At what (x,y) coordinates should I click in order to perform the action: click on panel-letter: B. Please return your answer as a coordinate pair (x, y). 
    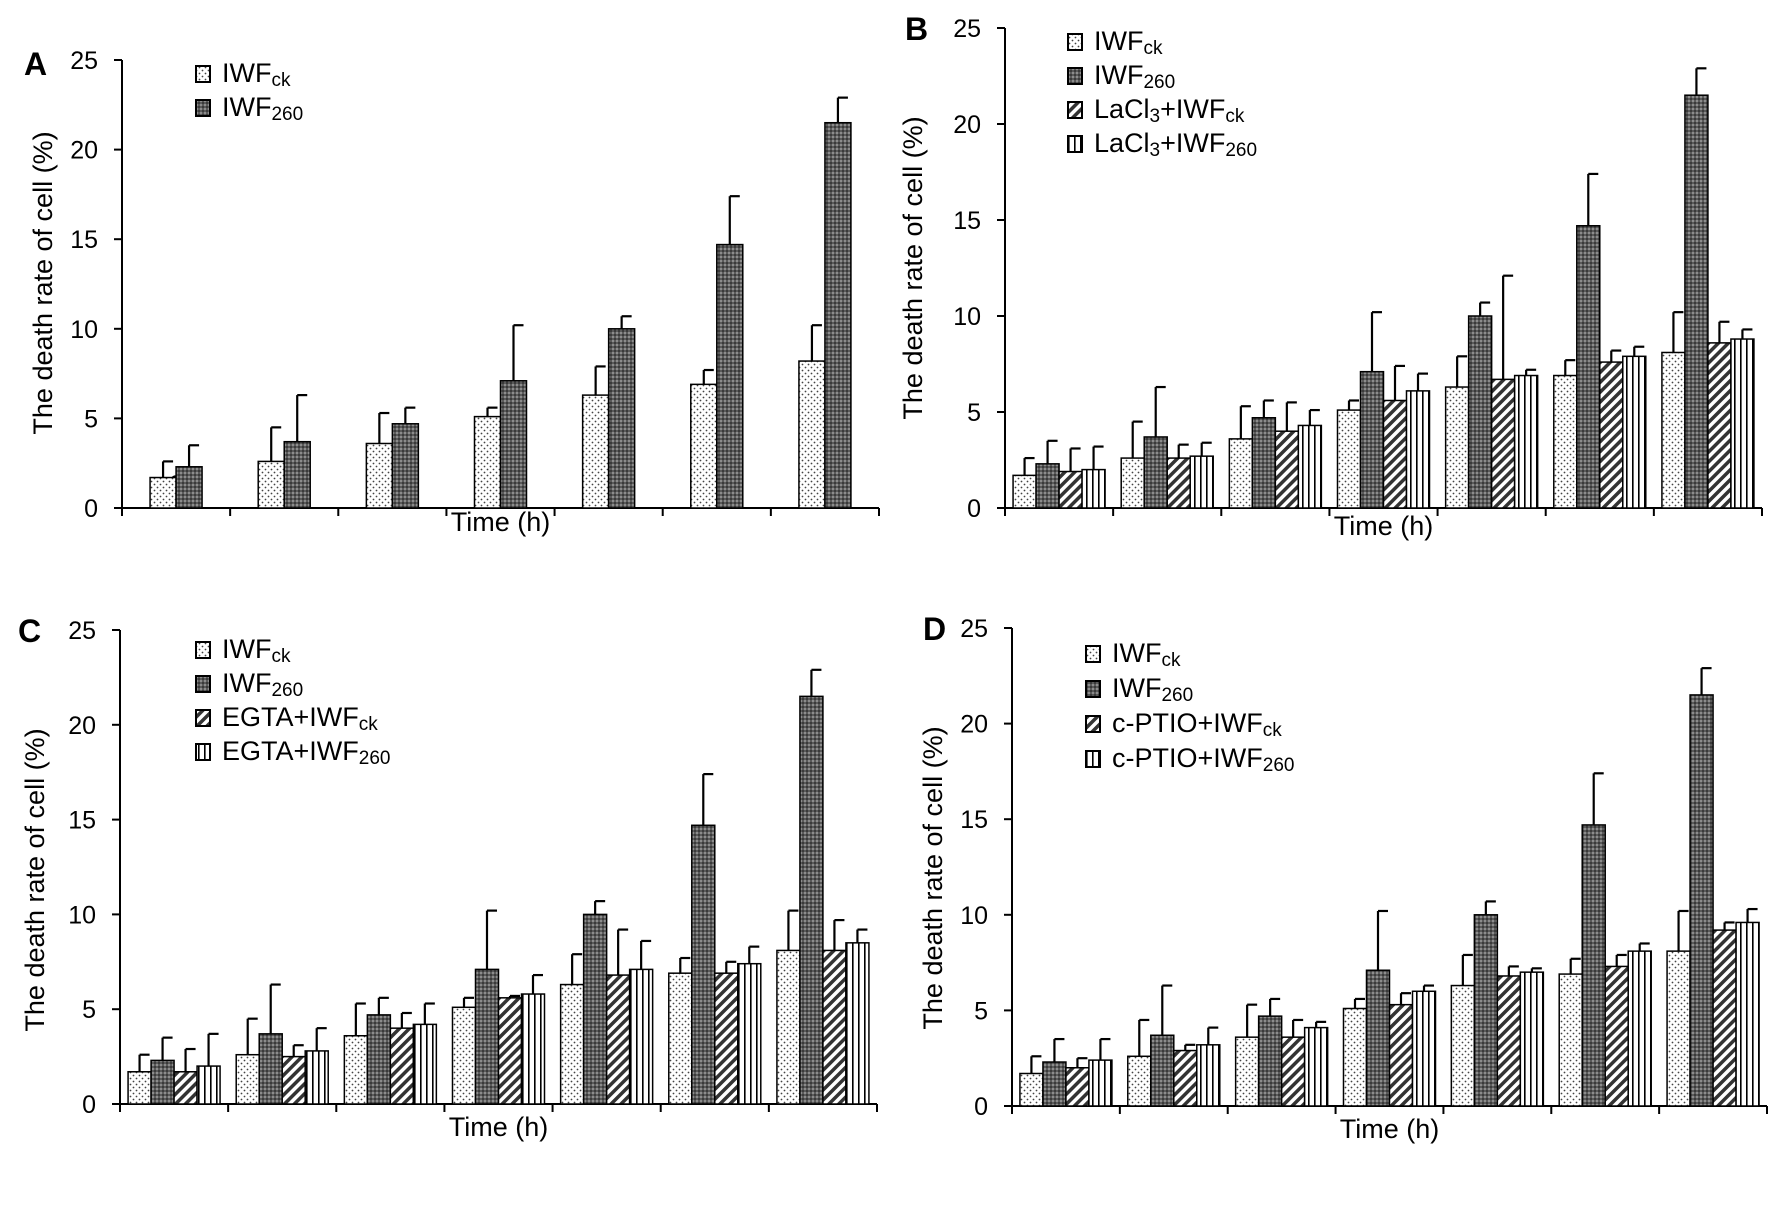
    Looking at the image, I should click on (916, 29).